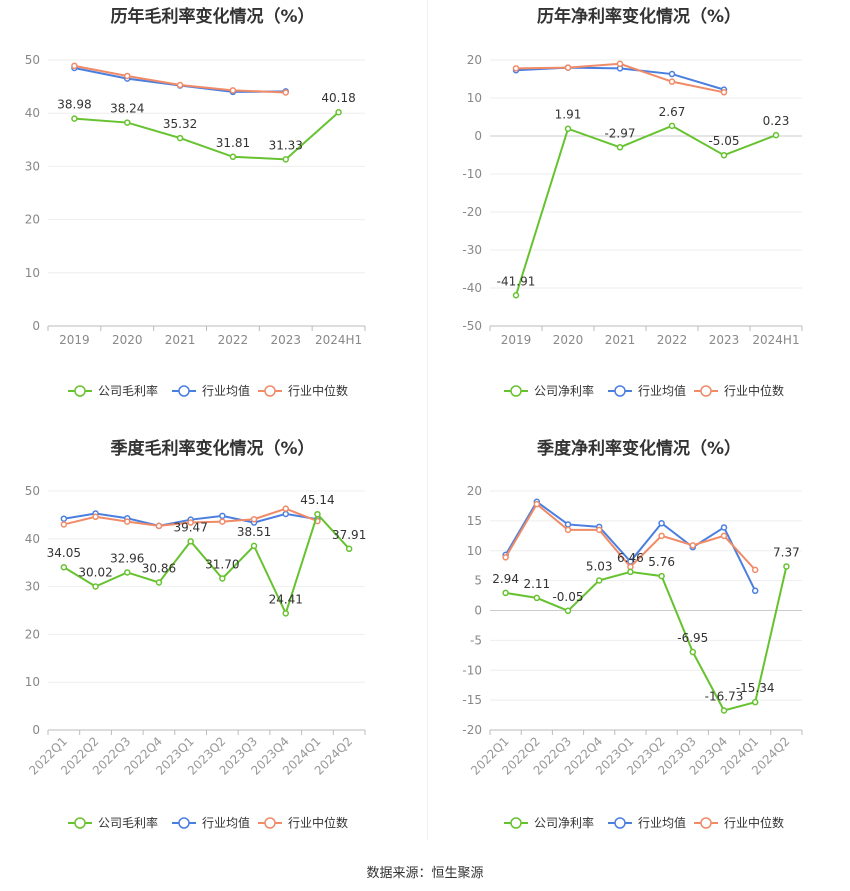 The image size is (850, 891). I want to click on data-label: -15.34, so click(755, 688).